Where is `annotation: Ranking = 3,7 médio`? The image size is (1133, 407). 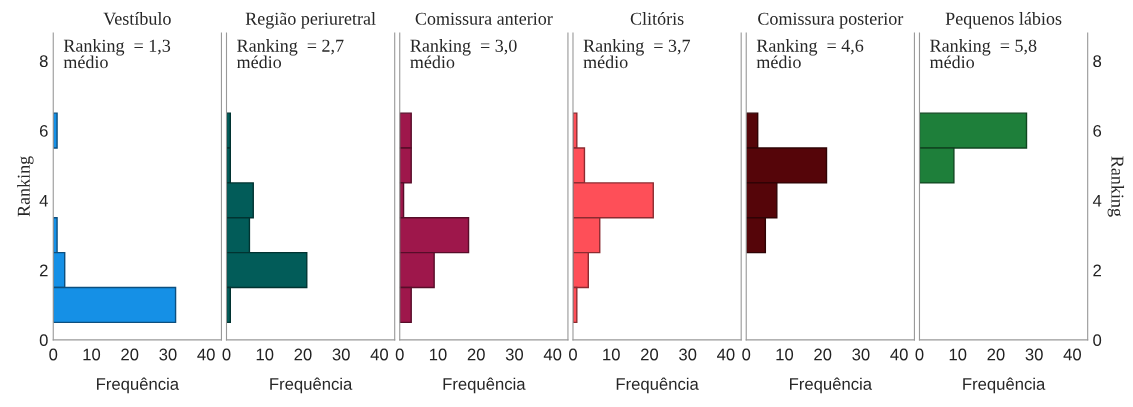
annotation: Ranking = 3,7 médio is located at coordinates (637, 54).